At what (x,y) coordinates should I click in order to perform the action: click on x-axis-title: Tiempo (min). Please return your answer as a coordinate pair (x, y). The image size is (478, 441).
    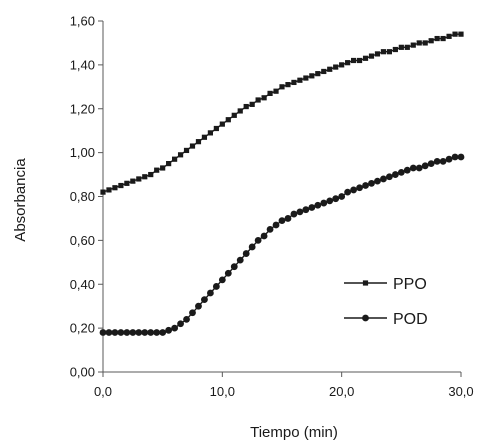
    Looking at the image, I should click on (294, 432).